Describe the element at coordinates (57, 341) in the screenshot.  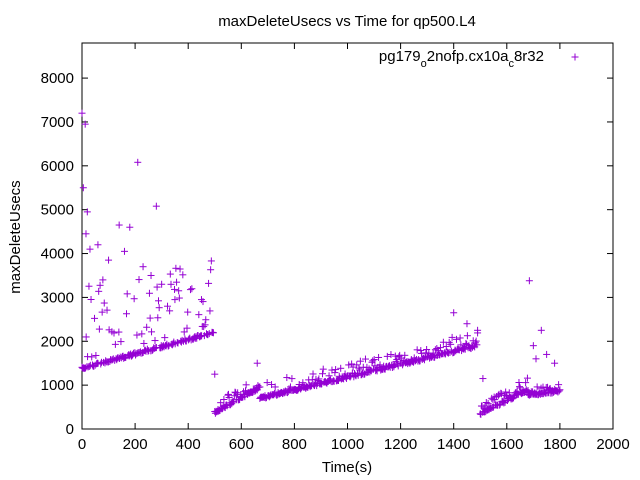
I see `y-tick-label: 2000` at that location.